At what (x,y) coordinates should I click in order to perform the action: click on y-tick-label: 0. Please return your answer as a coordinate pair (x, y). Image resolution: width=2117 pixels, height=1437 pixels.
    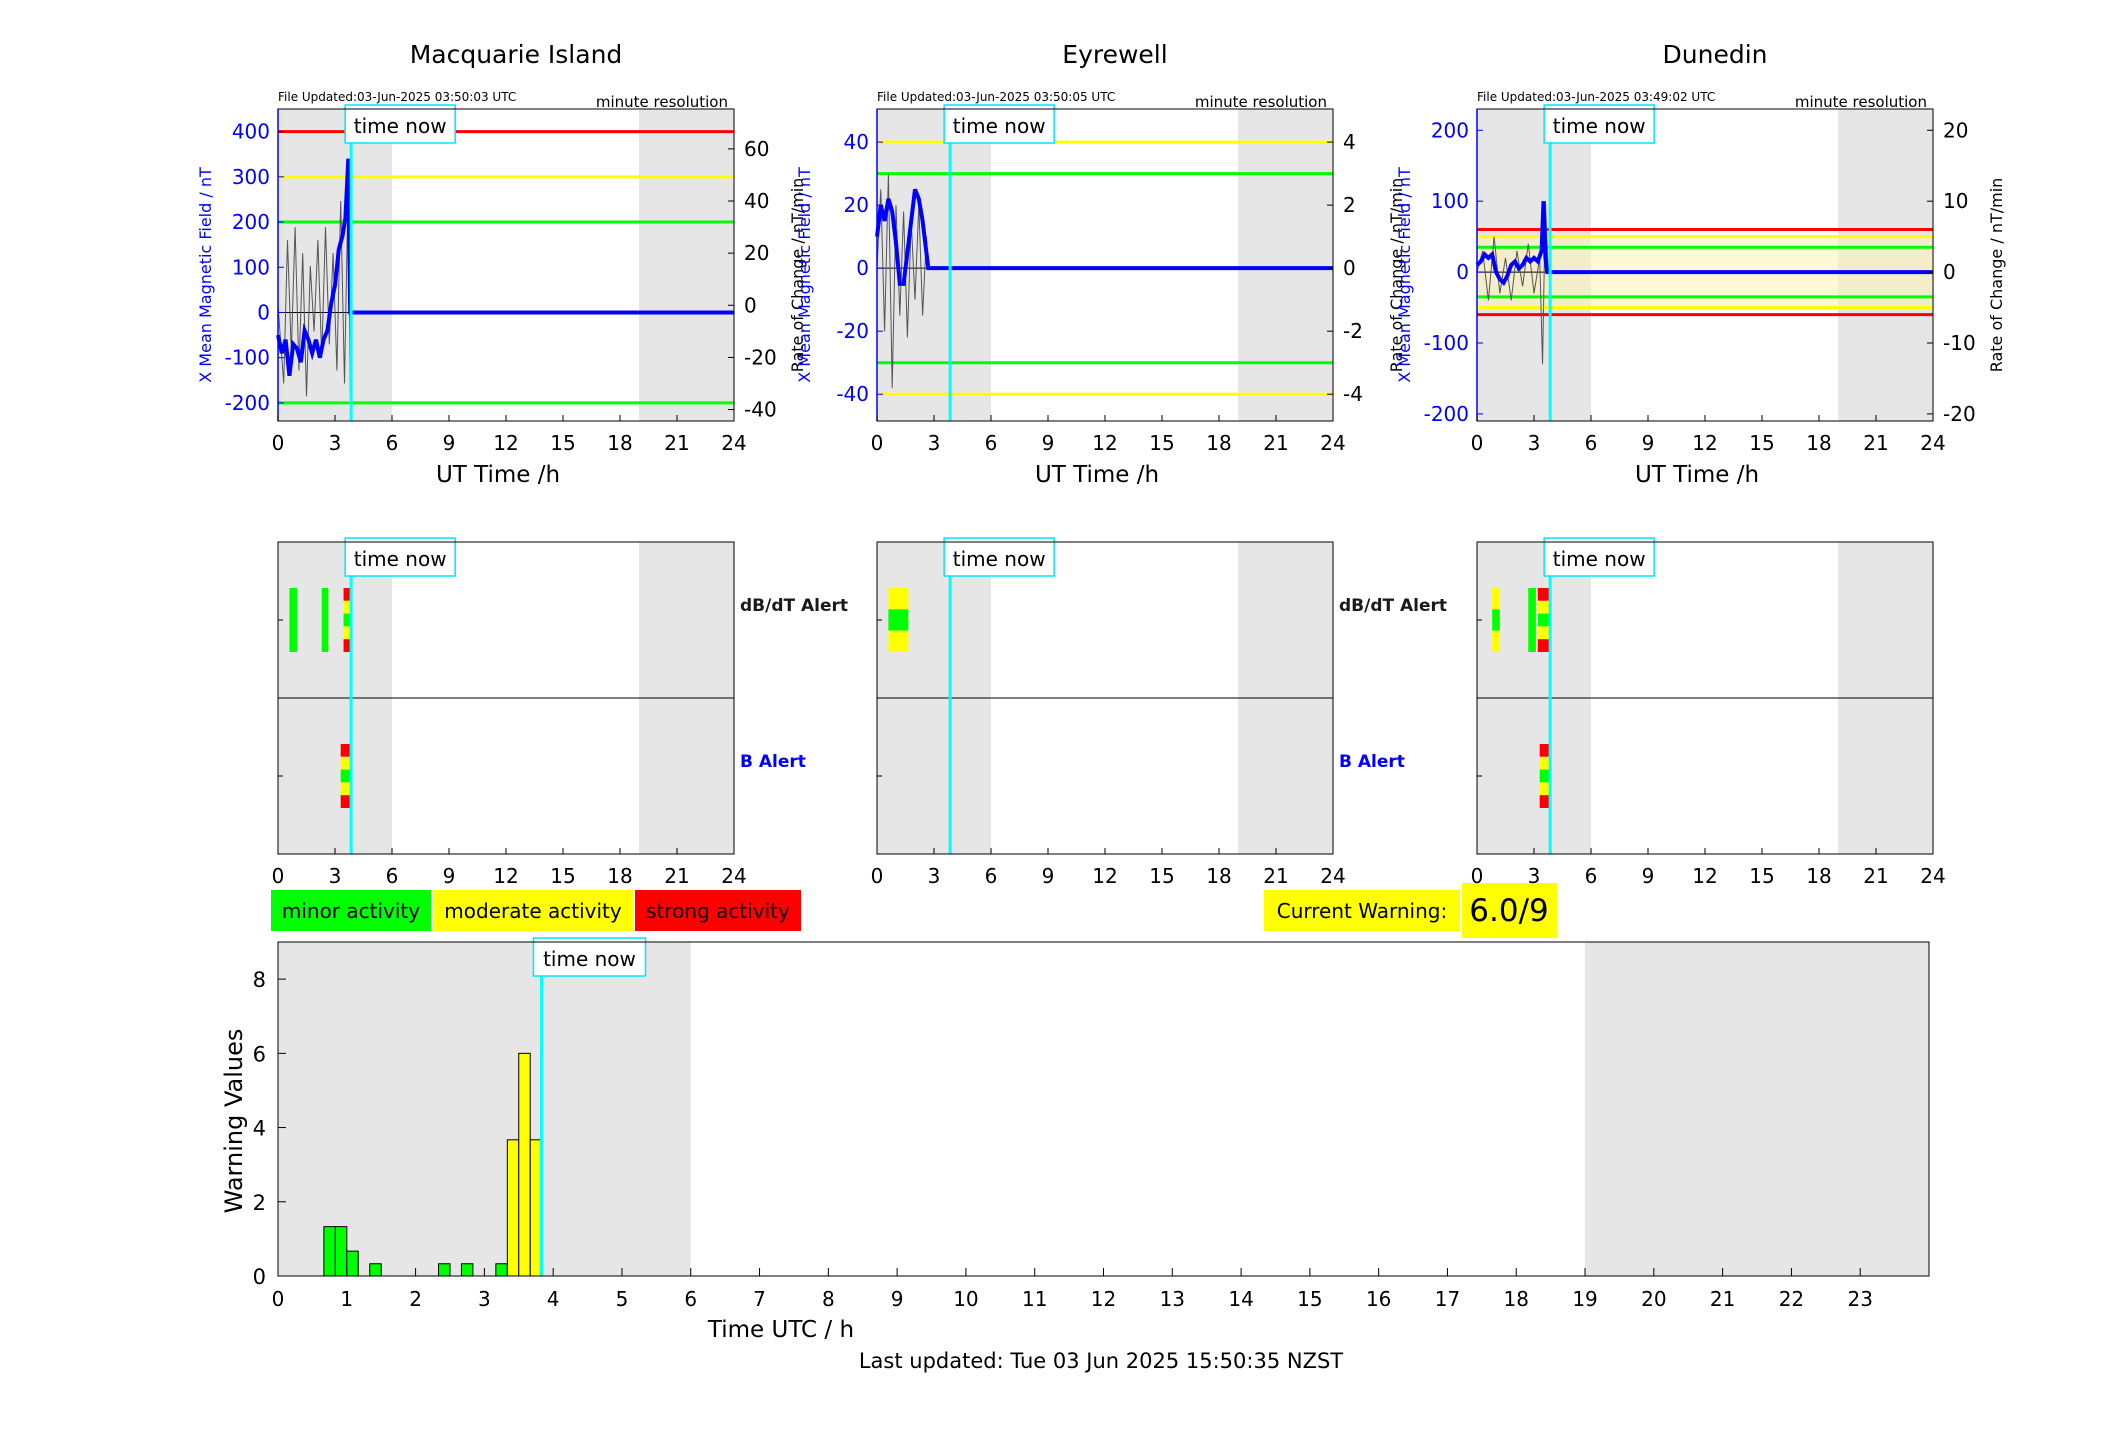
    Looking at the image, I should click on (259, 1277).